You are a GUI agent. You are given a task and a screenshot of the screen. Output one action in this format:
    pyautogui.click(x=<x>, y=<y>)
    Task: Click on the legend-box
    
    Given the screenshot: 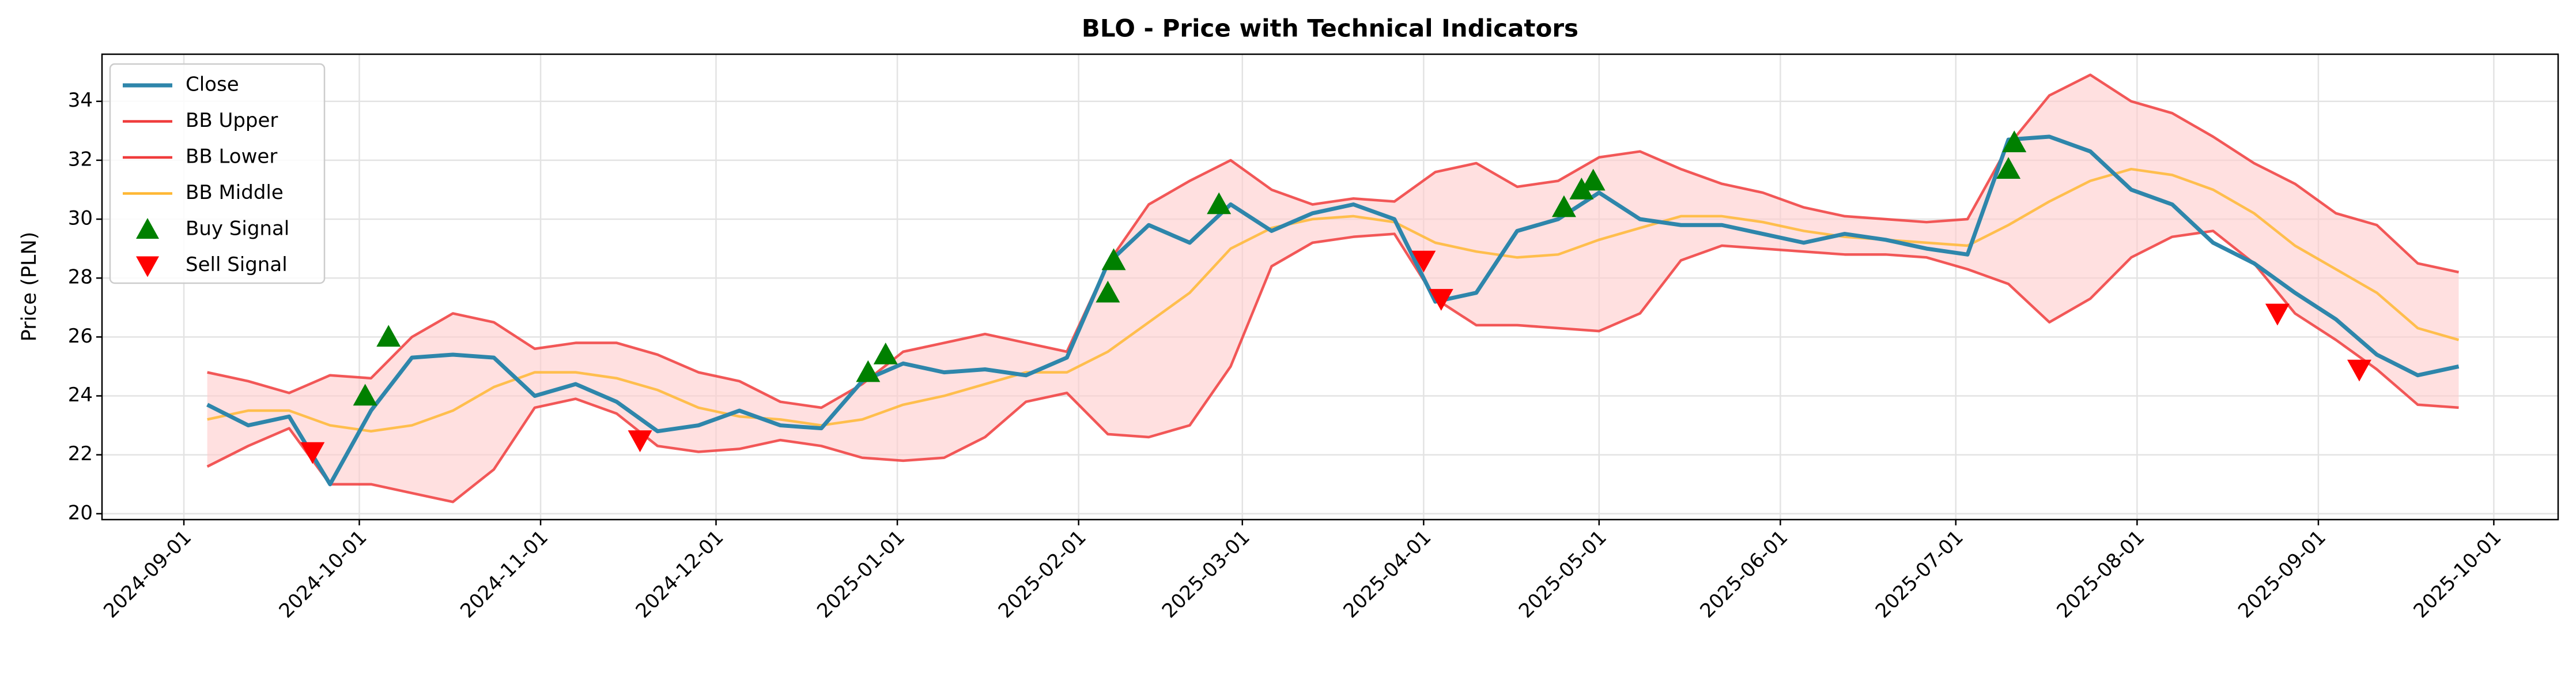 What is the action you would take?
    pyautogui.click(x=217, y=173)
    